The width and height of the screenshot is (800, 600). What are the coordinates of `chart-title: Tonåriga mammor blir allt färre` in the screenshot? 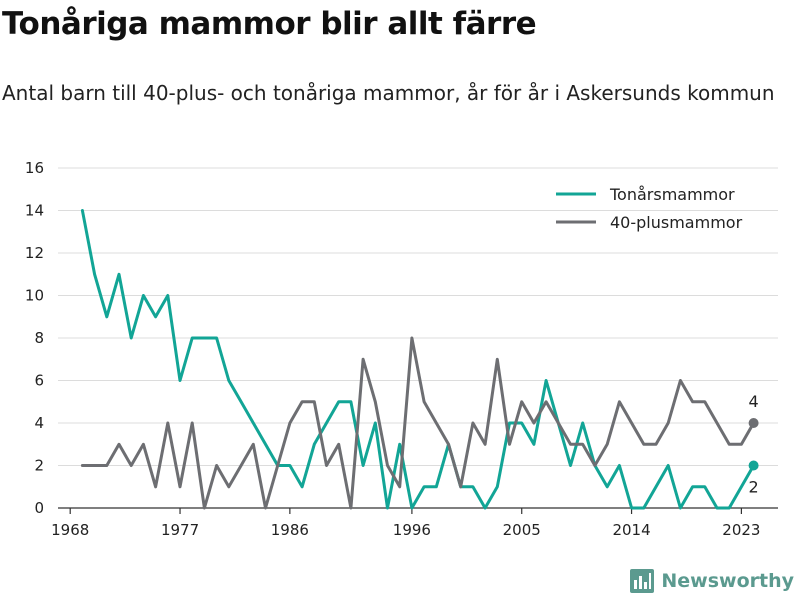 It's located at (269, 24).